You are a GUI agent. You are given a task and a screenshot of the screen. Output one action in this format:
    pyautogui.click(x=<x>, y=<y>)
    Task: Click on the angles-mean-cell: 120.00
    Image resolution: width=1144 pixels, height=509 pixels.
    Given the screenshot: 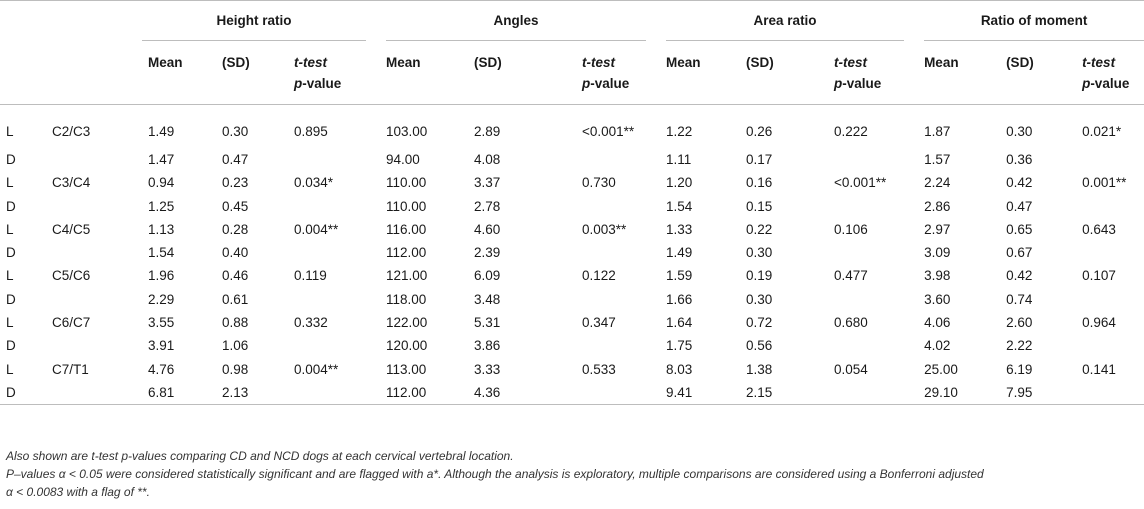 What is the action you would take?
    pyautogui.click(x=407, y=346)
    